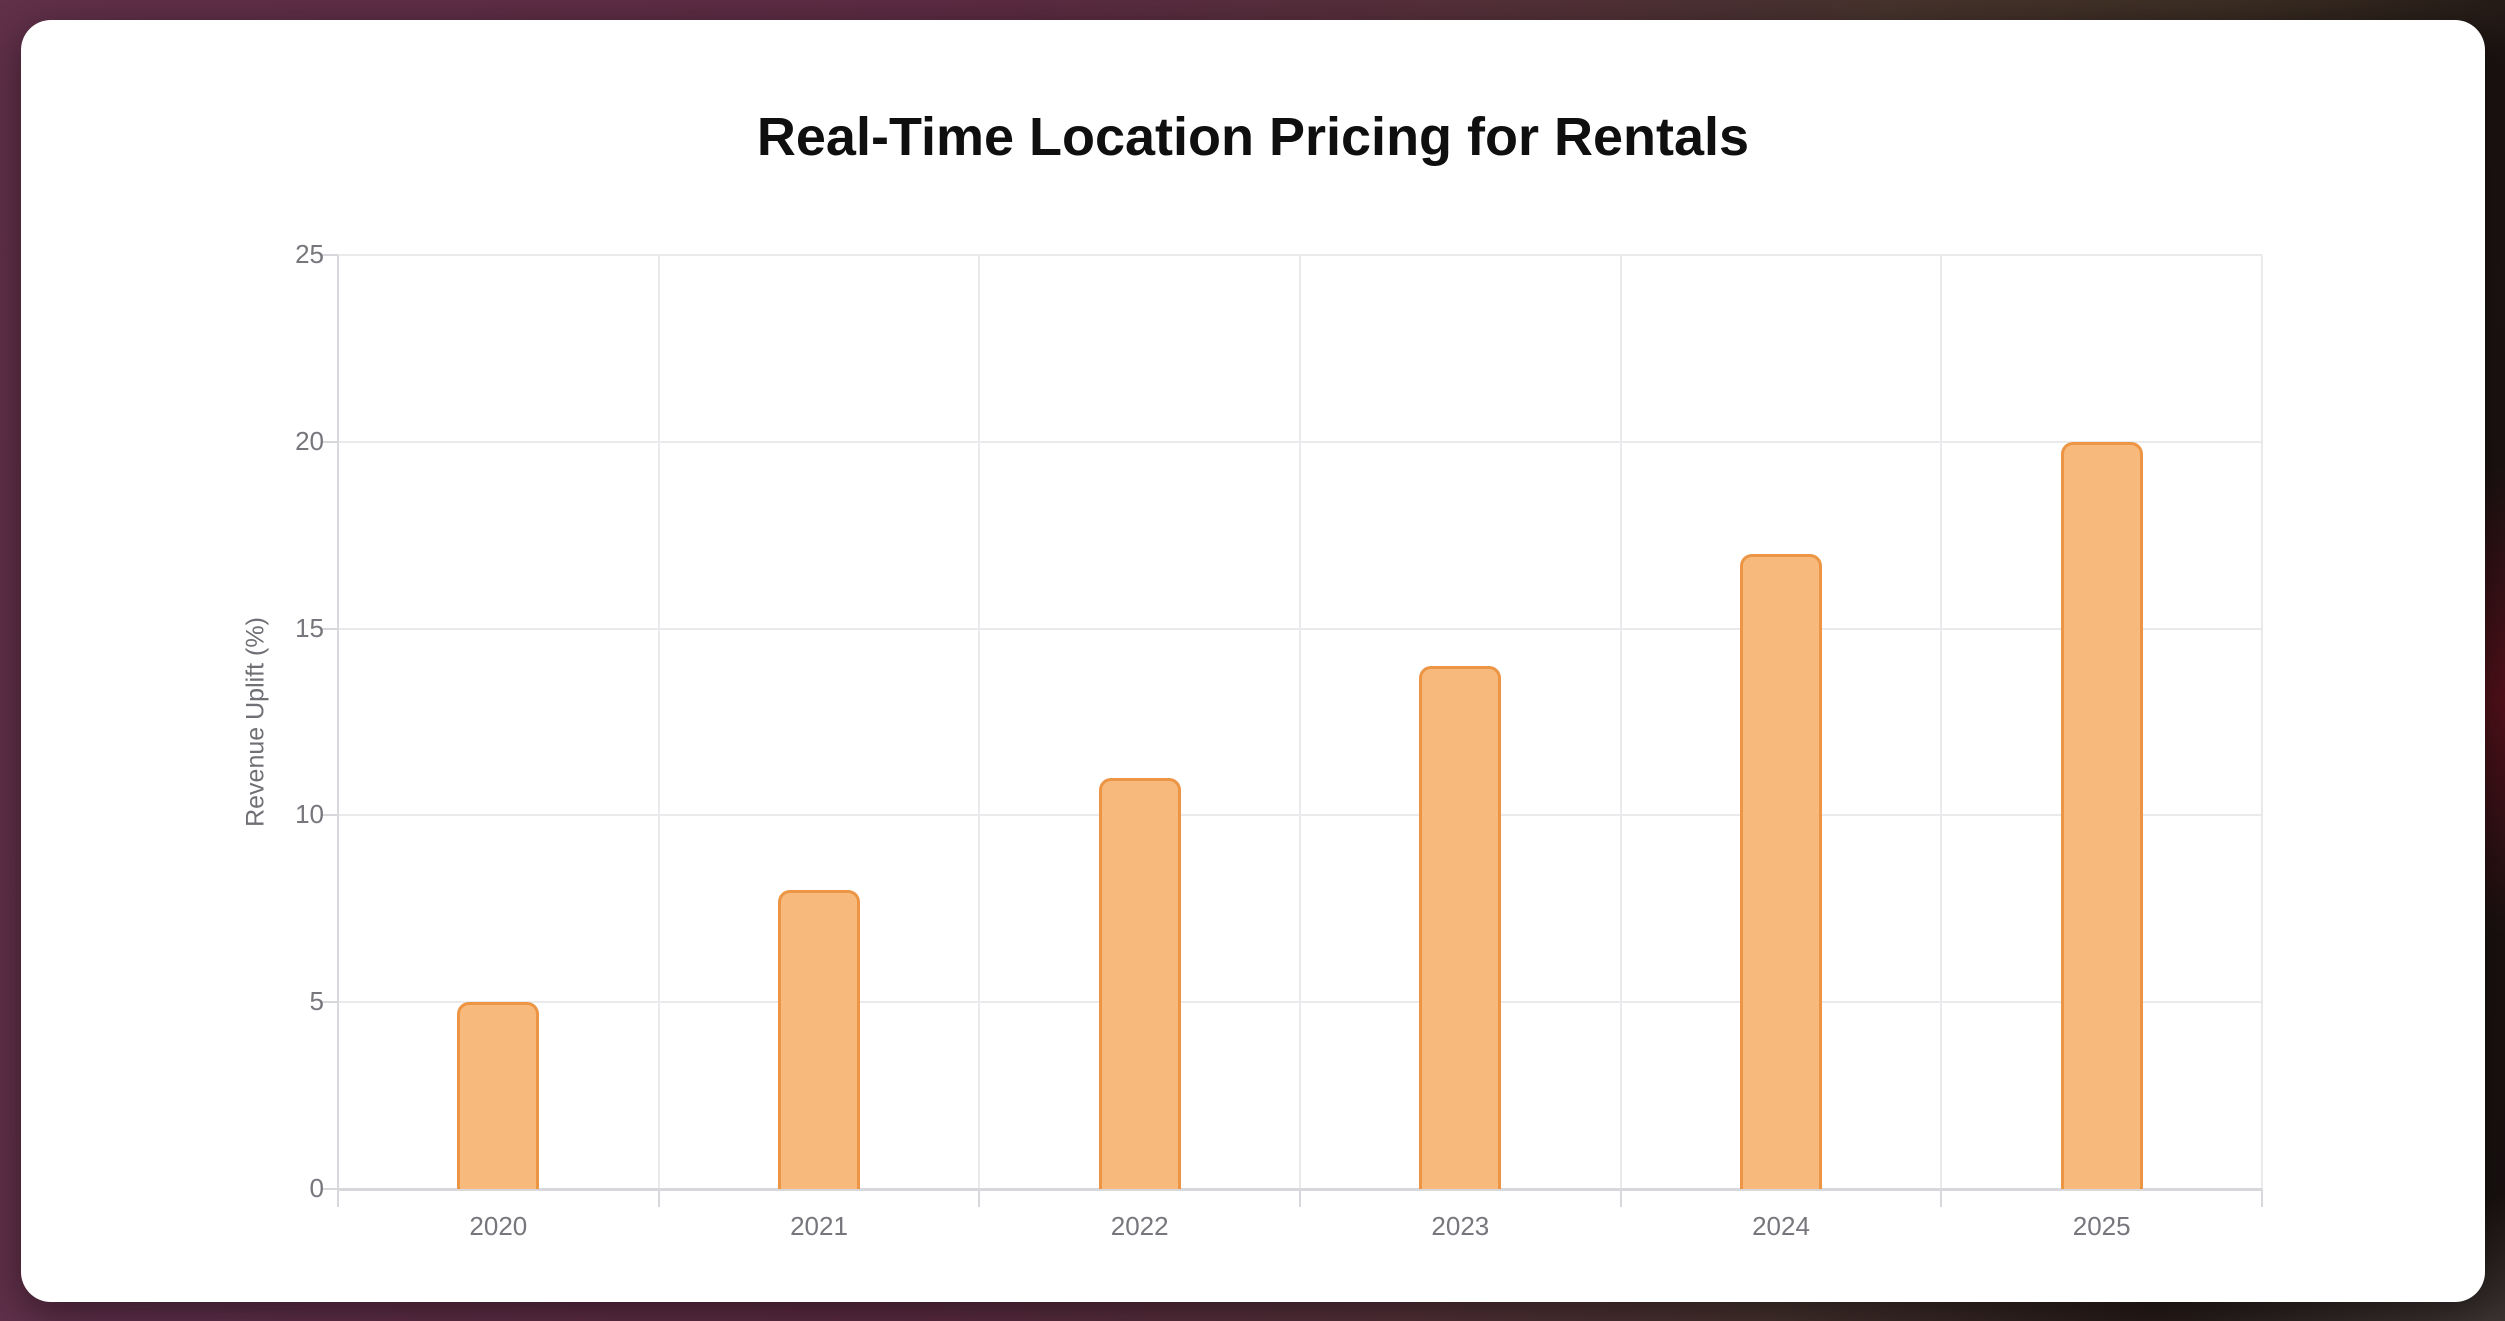 Image resolution: width=2505 pixels, height=1321 pixels. What do you see at coordinates (2101, 815) in the screenshot?
I see `bar-2025` at bounding box center [2101, 815].